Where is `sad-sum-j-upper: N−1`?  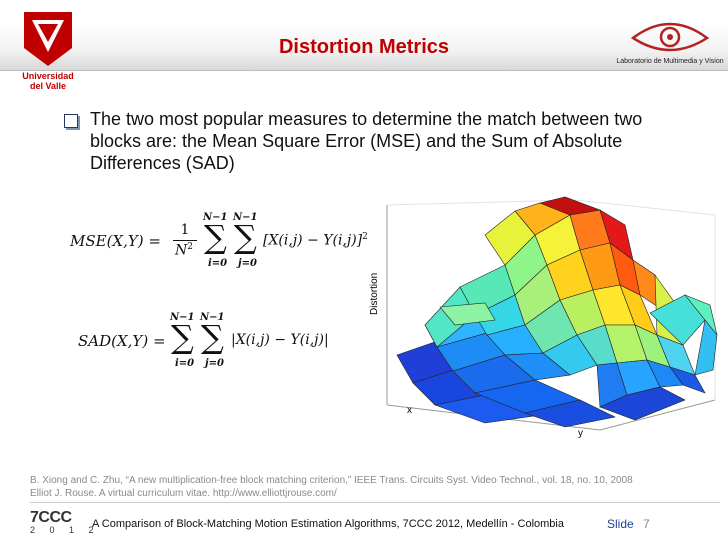
sad-sum-j-upper: N−1 is located at coordinates (212, 317).